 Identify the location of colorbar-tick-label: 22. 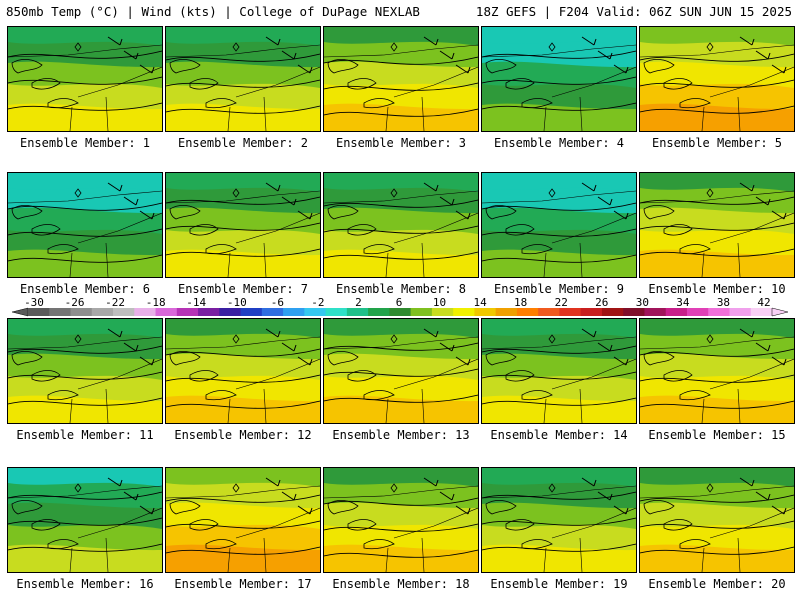
(561, 302).